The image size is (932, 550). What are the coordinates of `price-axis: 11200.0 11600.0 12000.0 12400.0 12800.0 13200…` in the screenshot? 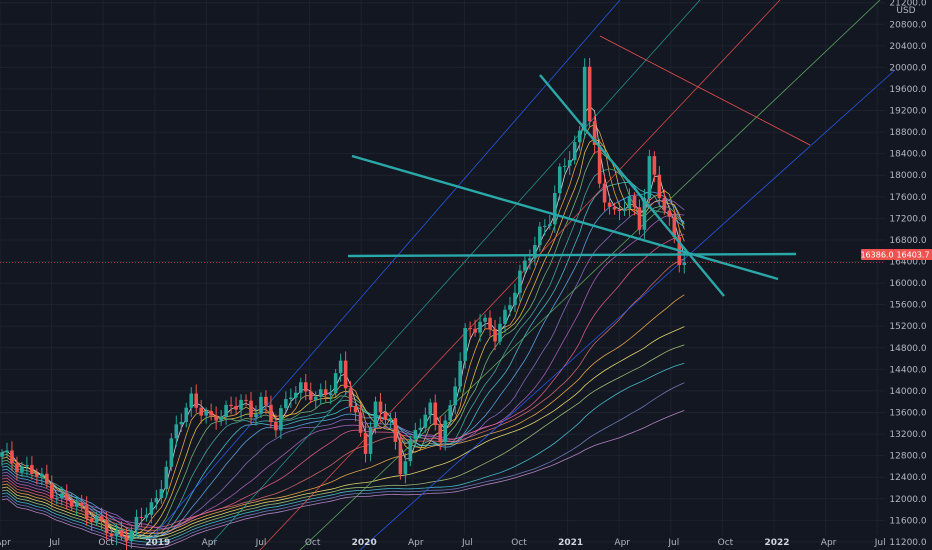 It's located at (907, 274).